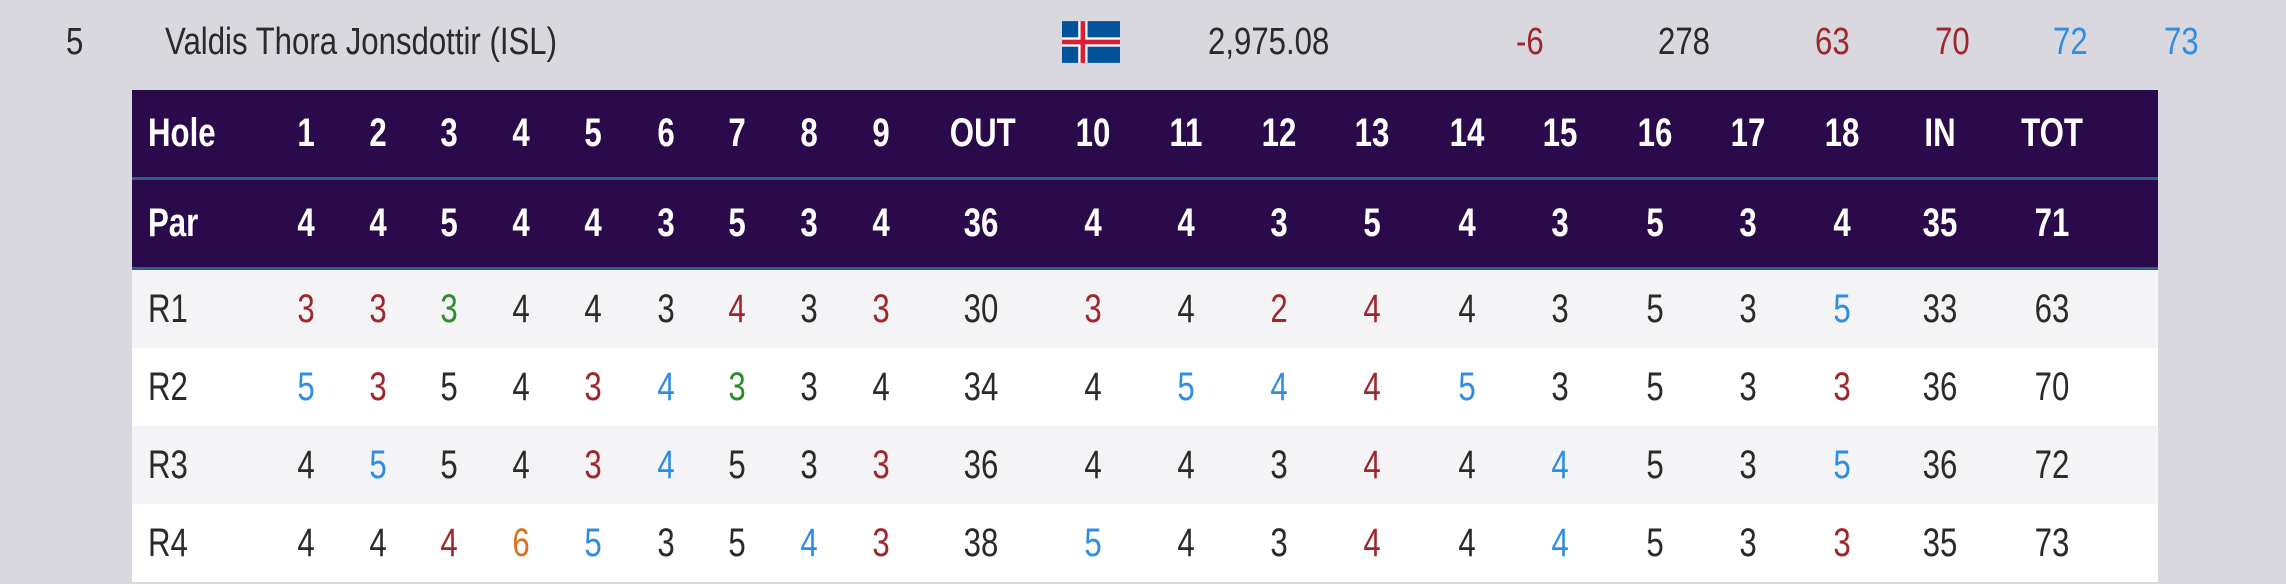 The width and height of the screenshot is (2286, 584). I want to click on par-cell: 71, so click(2052, 223).